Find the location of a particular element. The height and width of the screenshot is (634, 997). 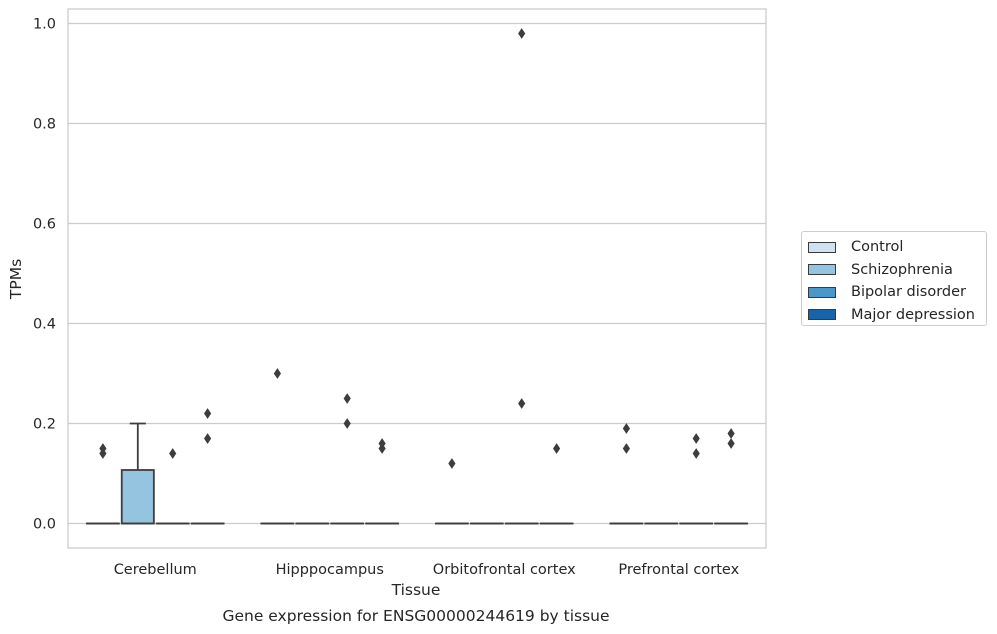

legend-item: Major depression is located at coordinates (897, 315).